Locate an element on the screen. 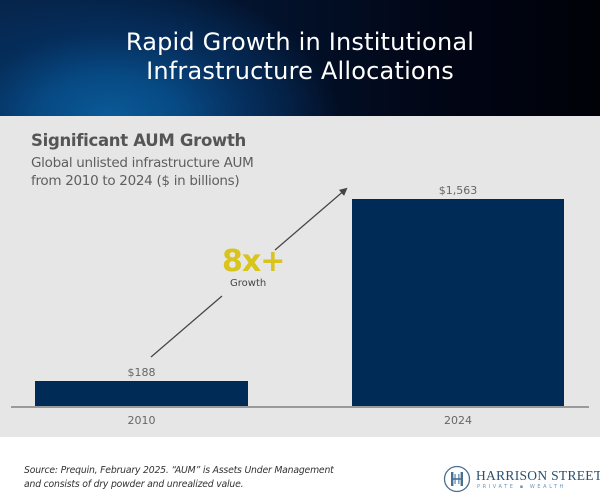 This screenshot has height=502, width=600. growth-label: Growth is located at coordinates (248, 283).